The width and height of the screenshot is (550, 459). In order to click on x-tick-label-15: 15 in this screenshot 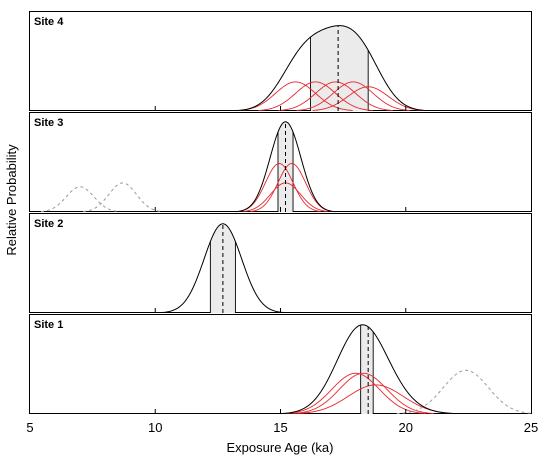, I will do `click(280, 427)`.